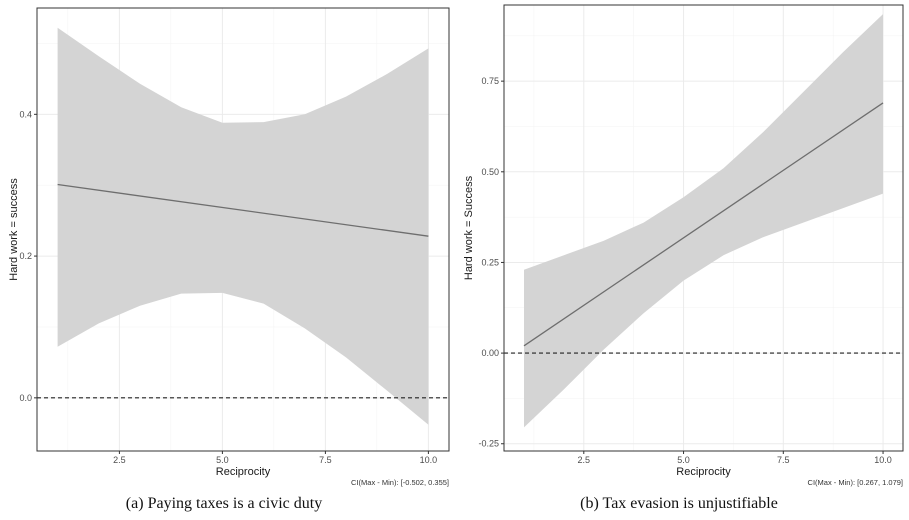  What do you see at coordinates (25, 398) in the screenshot?
I see `y-tick-label: 0.0` at bounding box center [25, 398].